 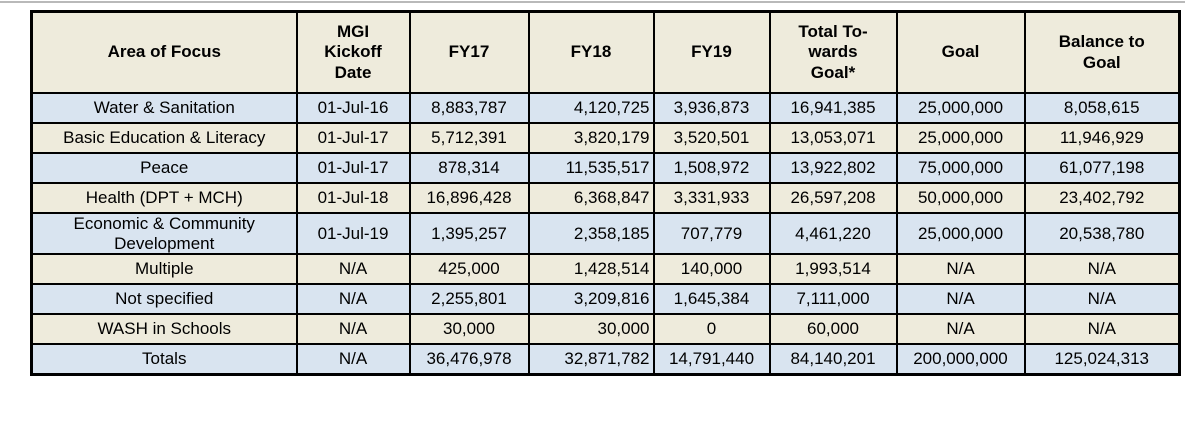 I want to click on table-cell: 425,000, so click(x=469, y=269).